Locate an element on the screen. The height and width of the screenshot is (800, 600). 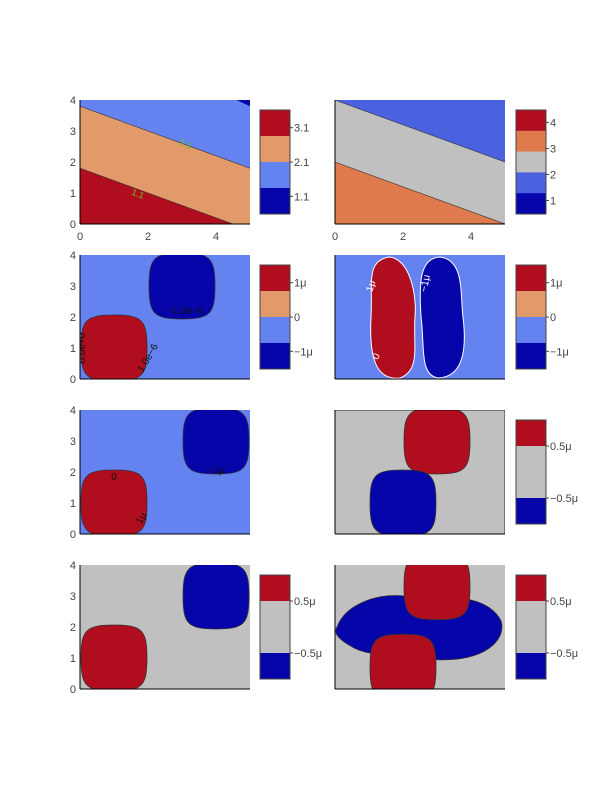
colorbar-tick-label: 3.1 is located at coordinates (301, 129).